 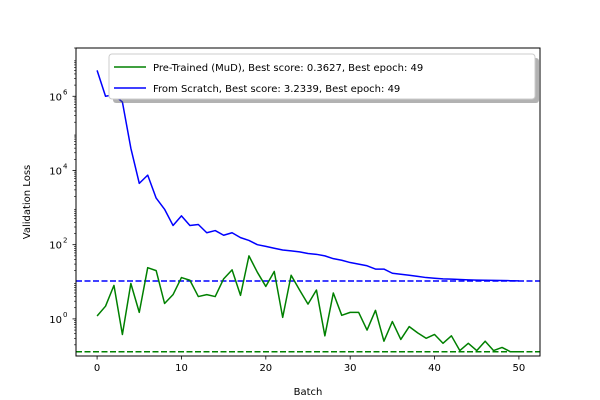 What do you see at coordinates (65, 241) in the screenshot?
I see `y-tick-exponent: 2` at bounding box center [65, 241].